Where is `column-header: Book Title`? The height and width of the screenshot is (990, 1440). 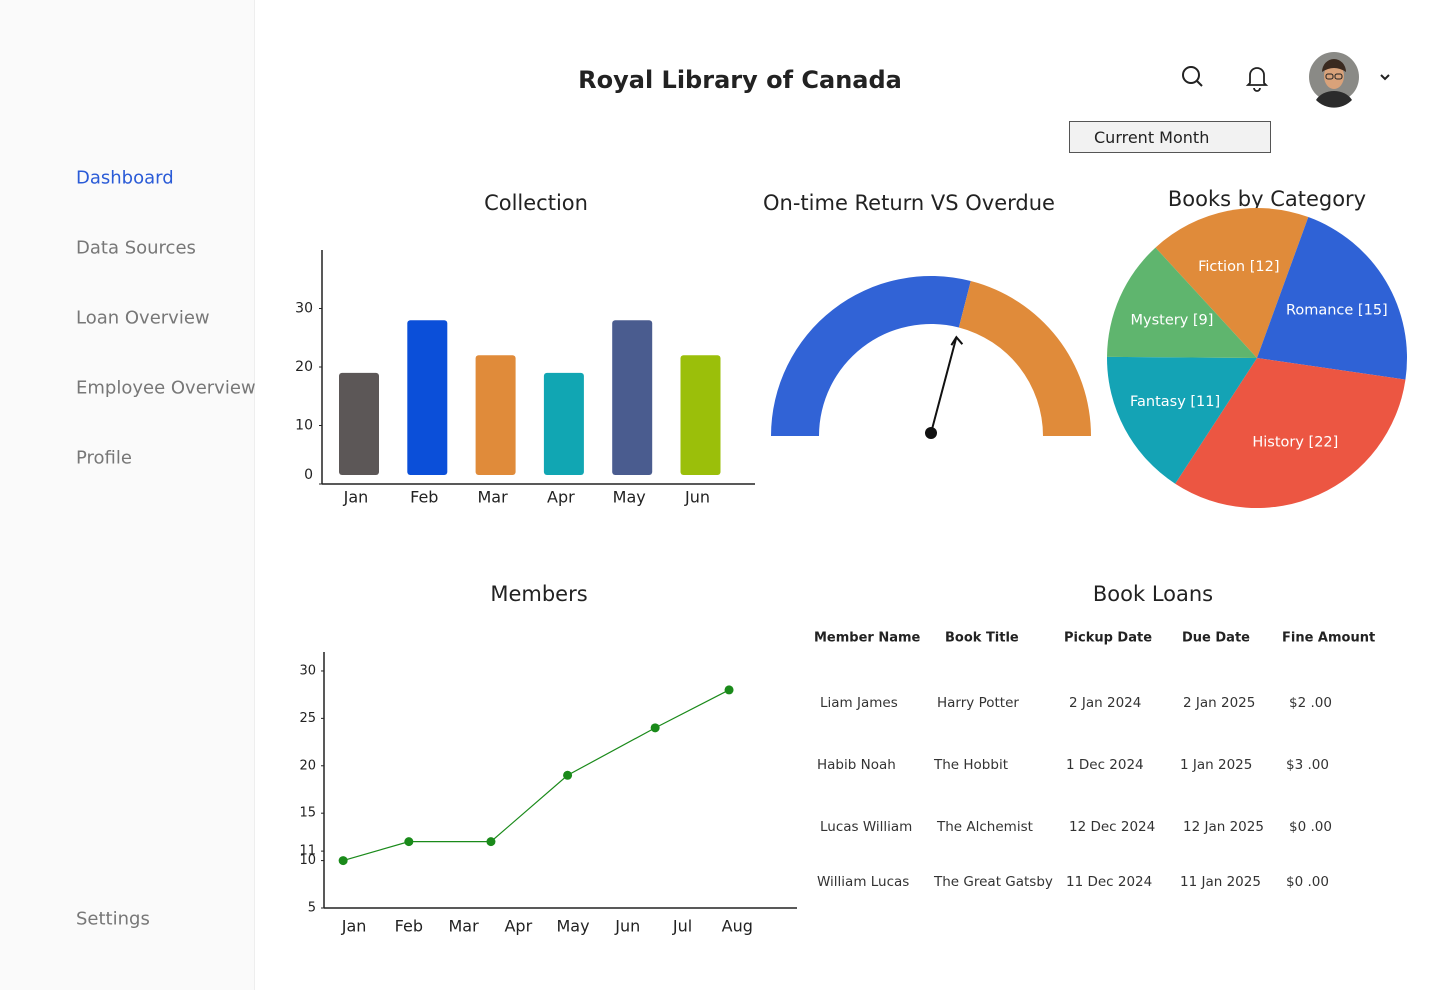 column-header: Book Title is located at coordinates (982, 638).